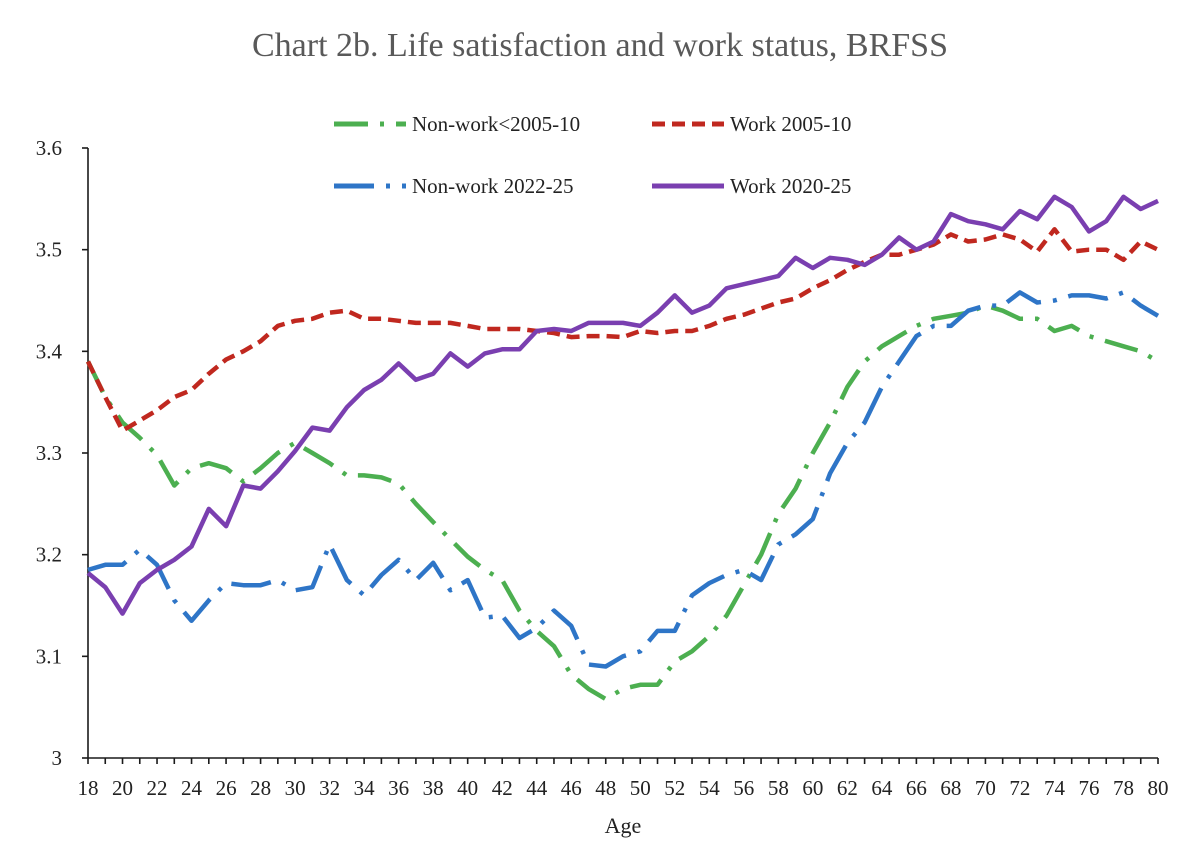  What do you see at coordinates (433, 788) in the screenshot?
I see `x-tick-label: 38` at bounding box center [433, 788].